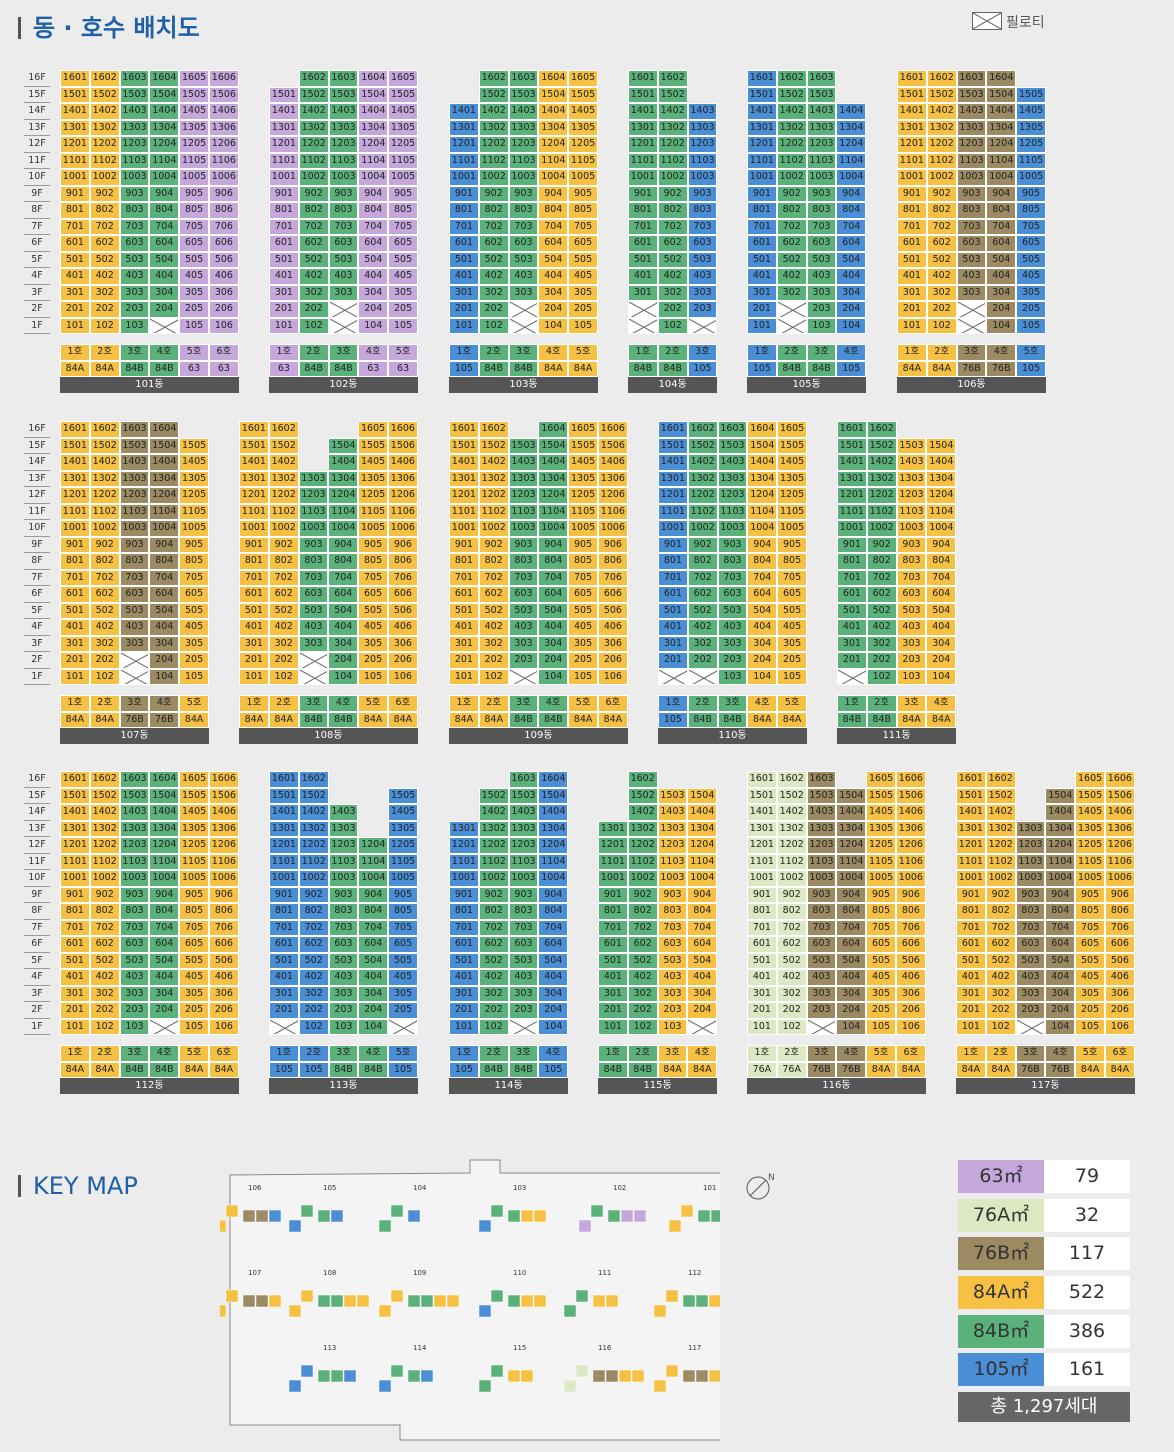 Image resolution: width=1174 pixels, height=1452 pixels. I want to click on unit-cell: 606, so click(911, 944).